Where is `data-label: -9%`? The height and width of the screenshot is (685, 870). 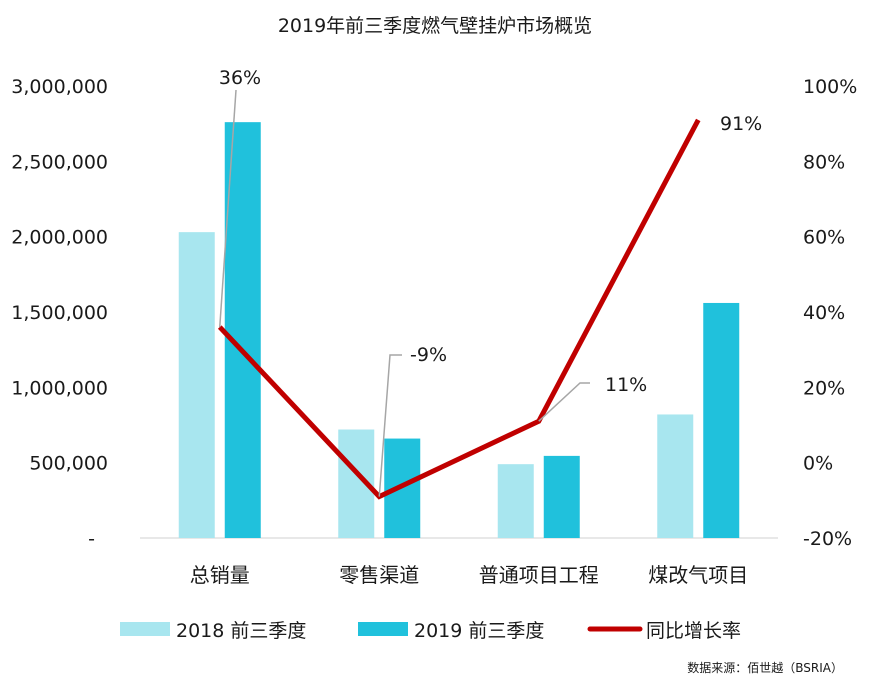 data-label: -9% is located at coordinates (428, 355).